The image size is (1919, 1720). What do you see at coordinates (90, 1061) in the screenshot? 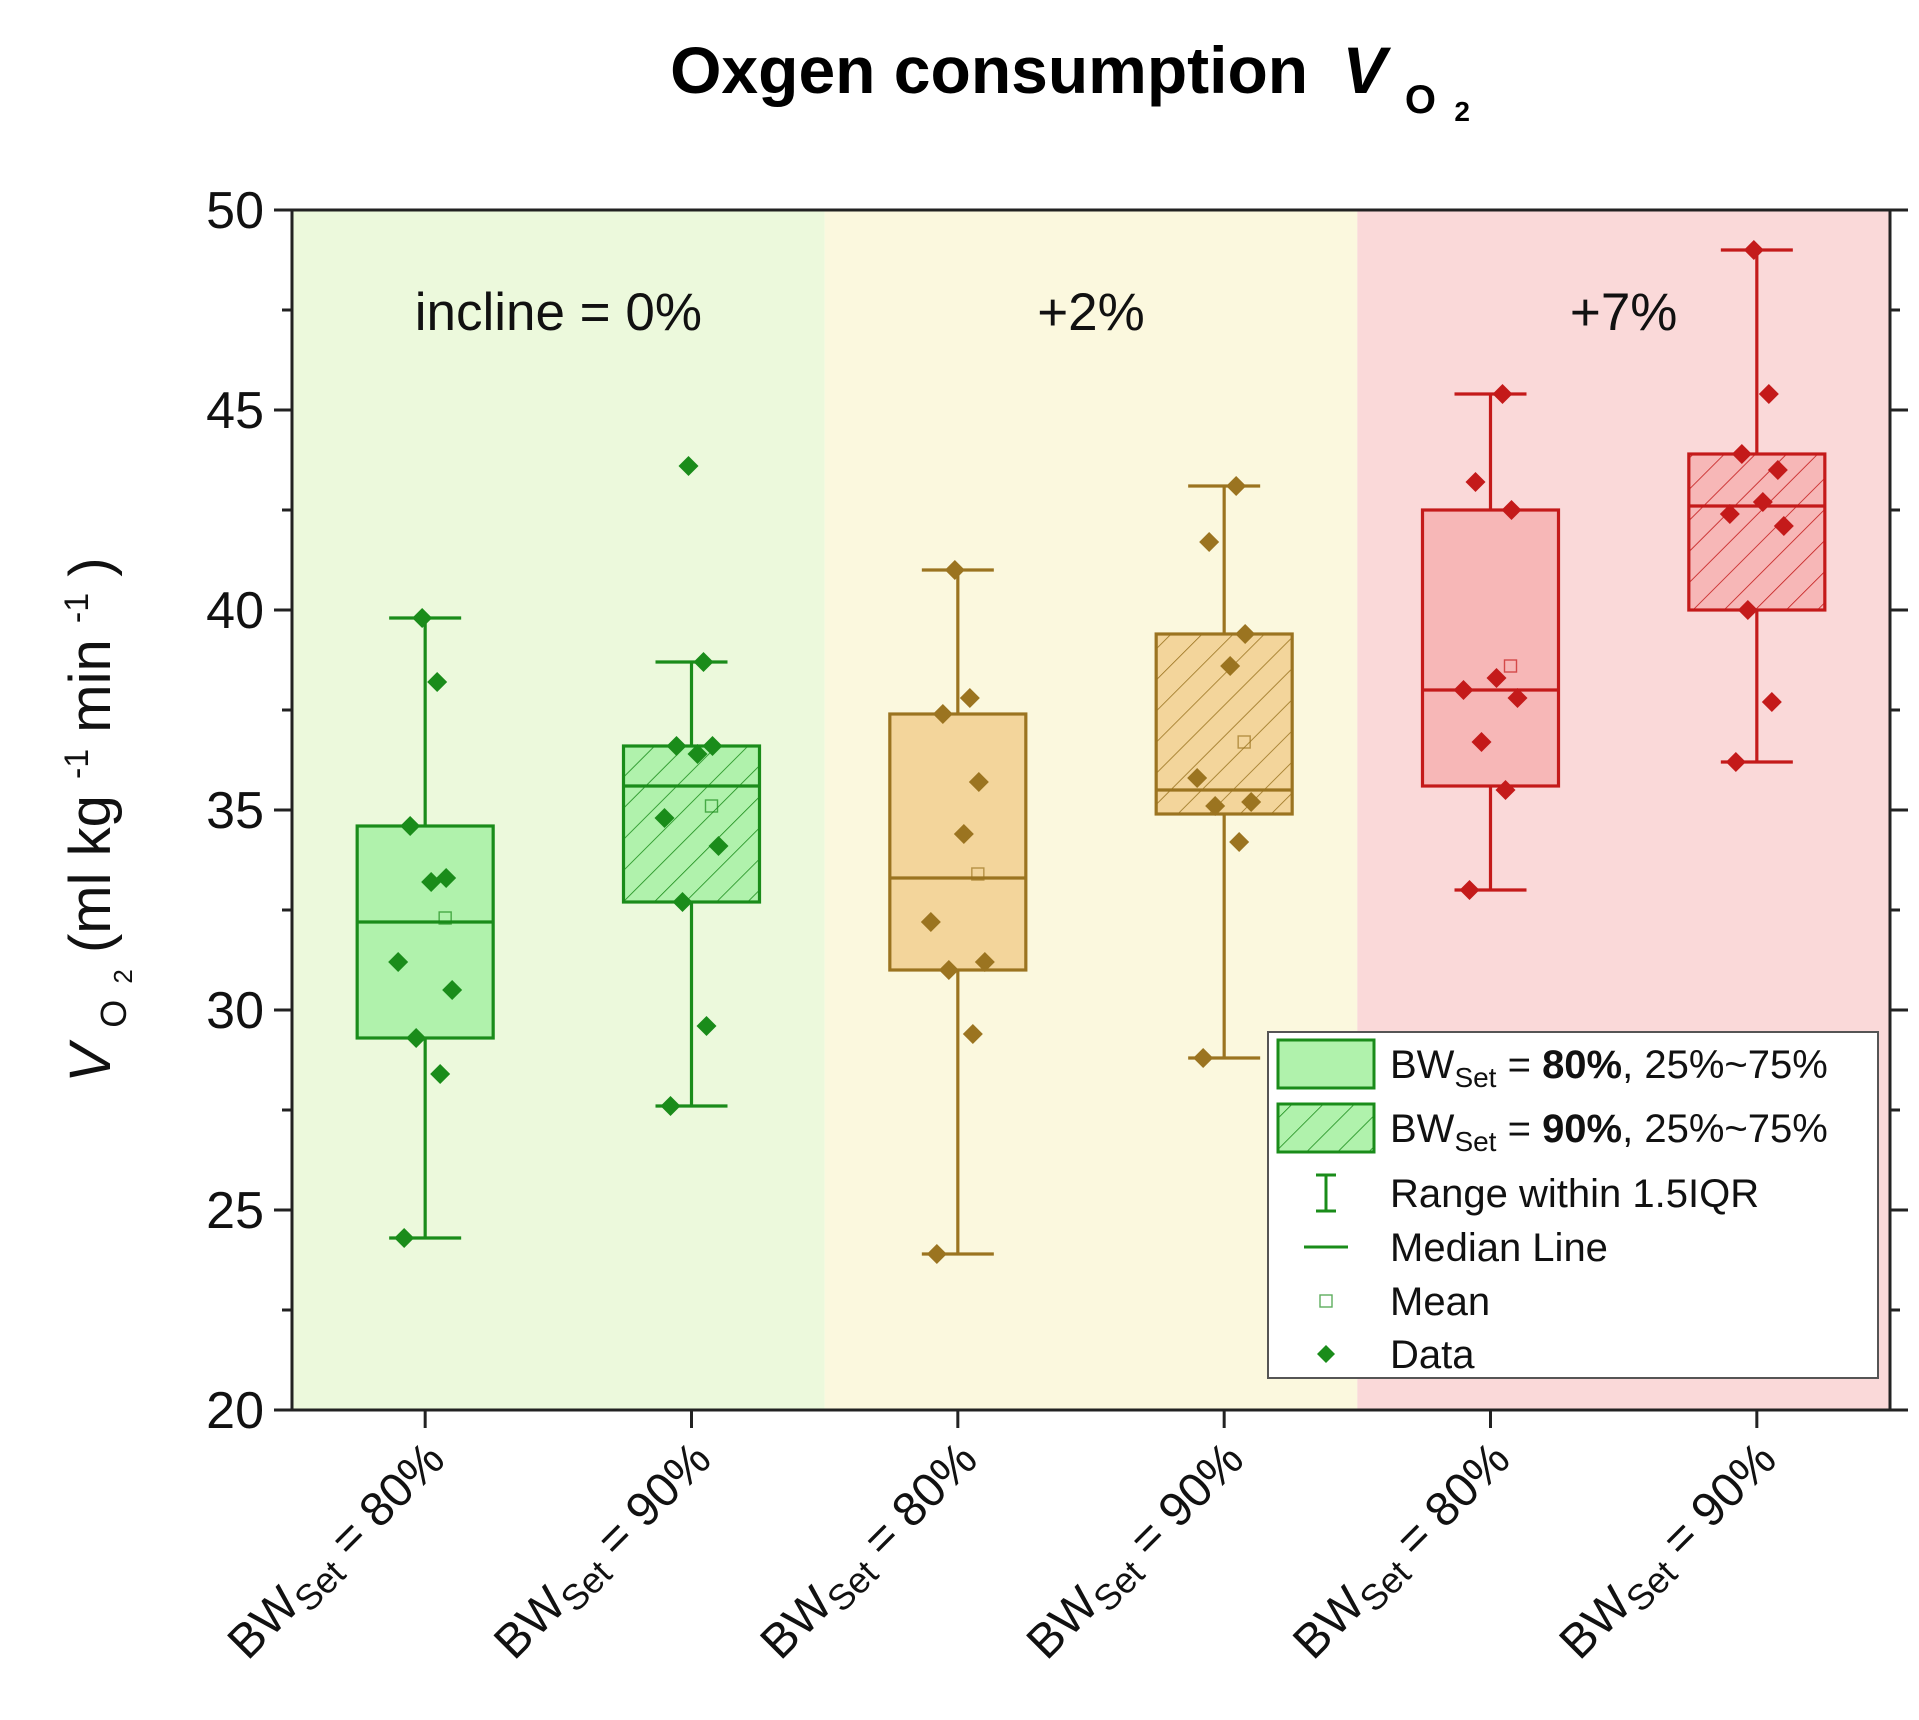
I see `y-axis-label-symbol: V` at bounding box center [90, 1061].